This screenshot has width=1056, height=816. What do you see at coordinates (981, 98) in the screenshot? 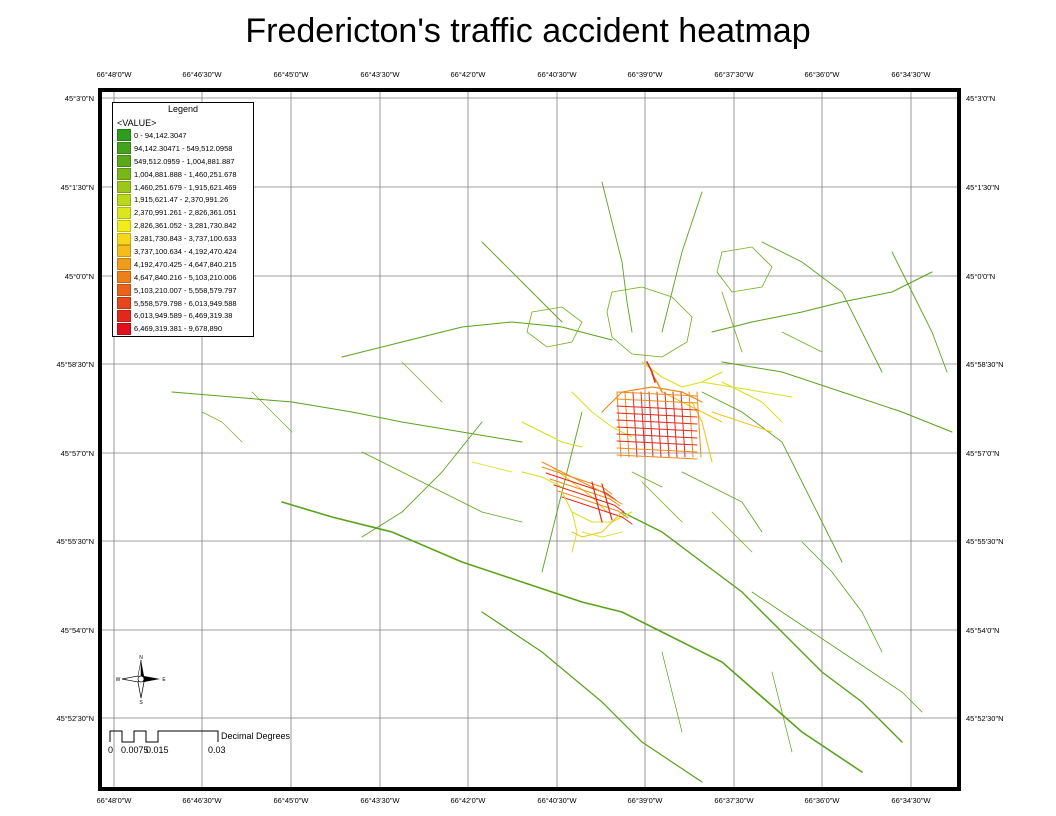
I see `graticule-label-right: 45°3'0"N` at bounding box center [981, 98].